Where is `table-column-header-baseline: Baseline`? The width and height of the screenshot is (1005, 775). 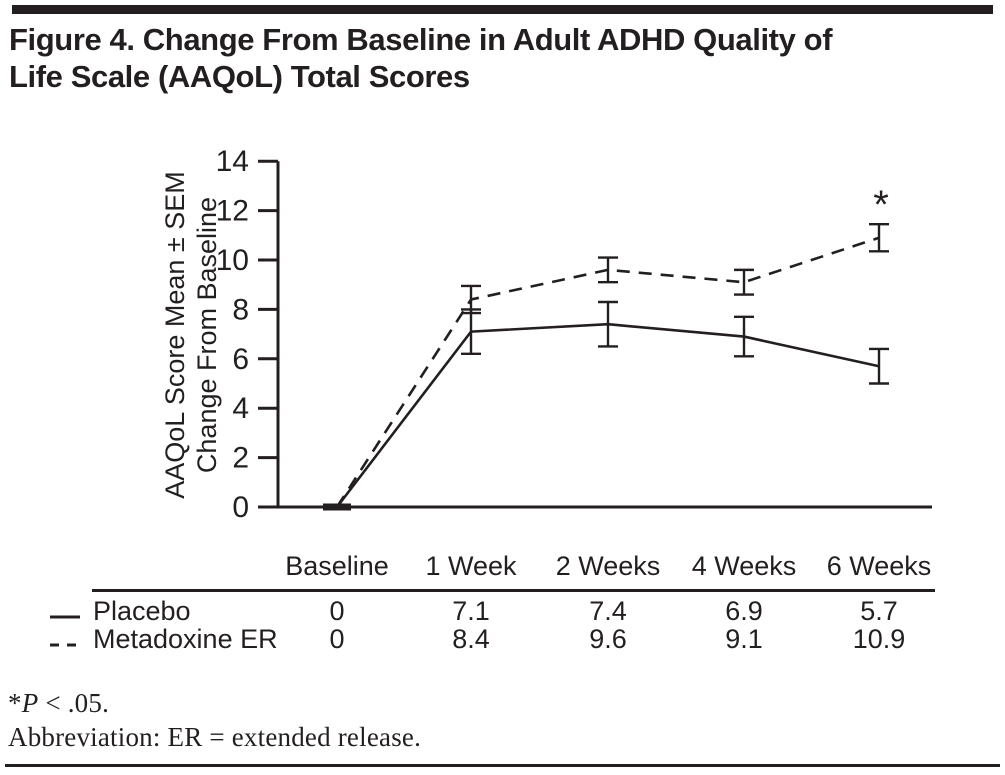
table-column-header-baseline: Baseline is located at coordinates (337, 566).